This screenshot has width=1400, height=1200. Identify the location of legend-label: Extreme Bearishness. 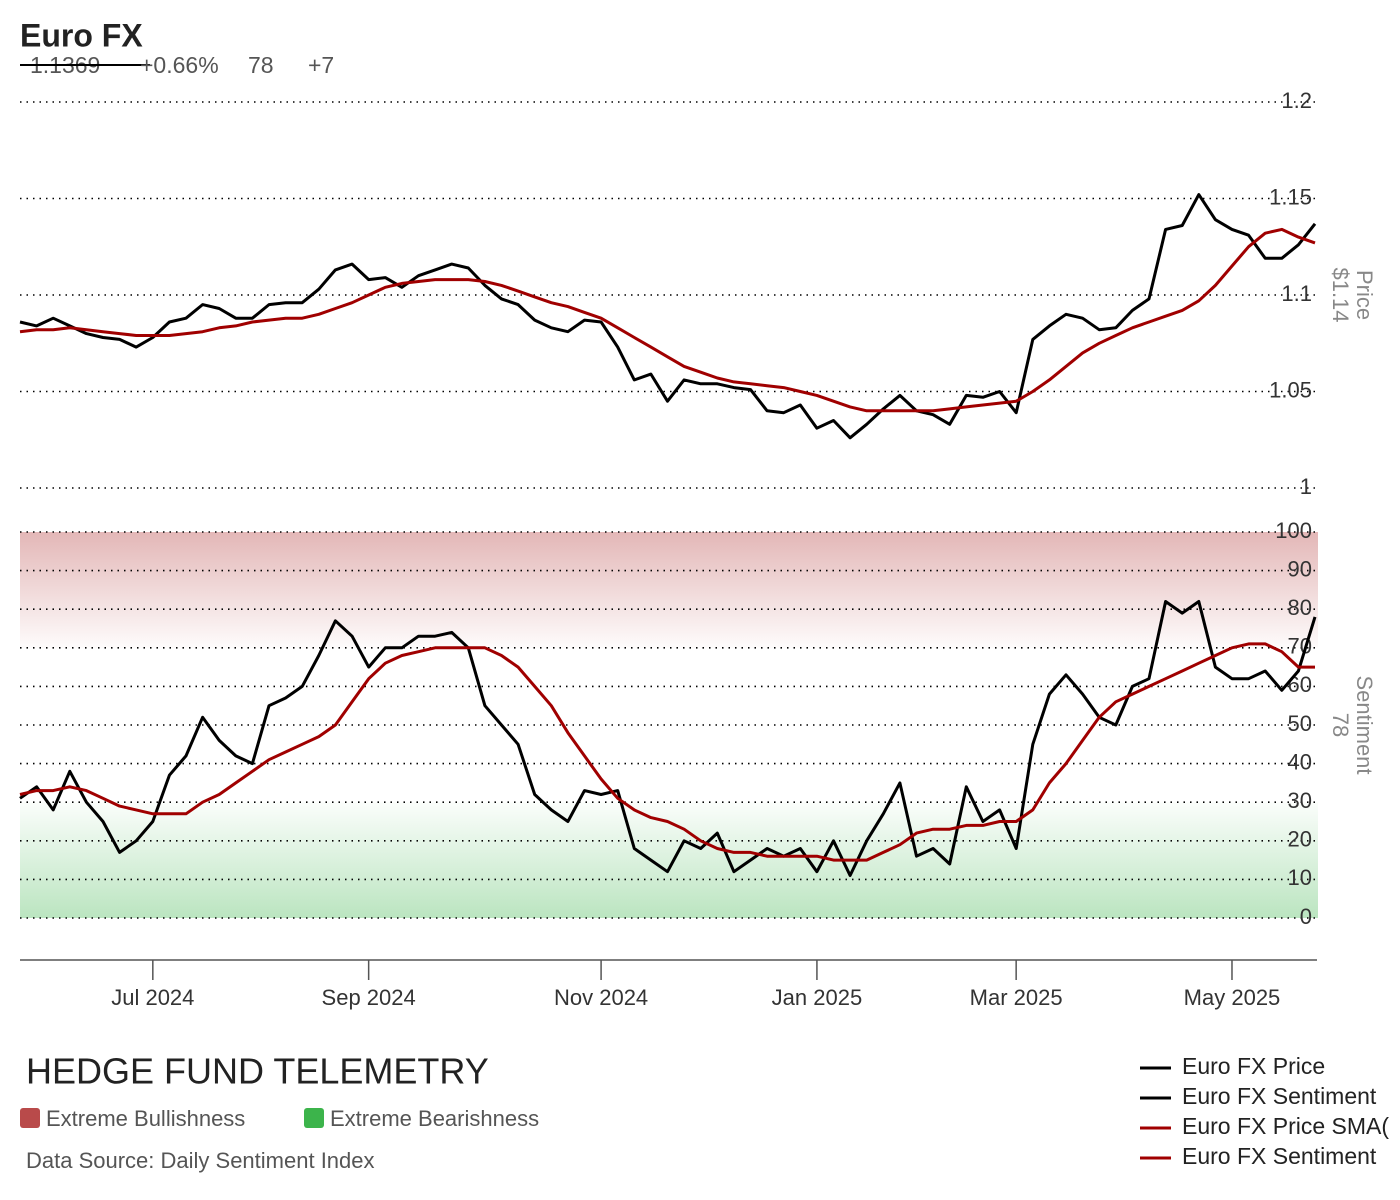
(434, 1118).